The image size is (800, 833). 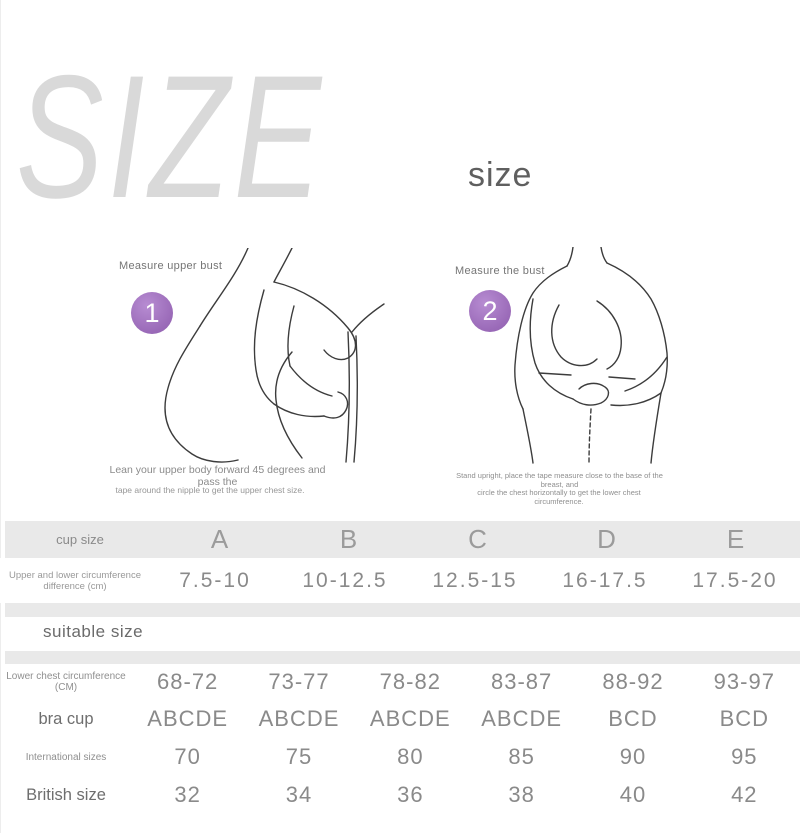 What do you see at coordinates (744, 794) in the screenshot?
I see `table-cell: 42` at bounding box center [744, 794].